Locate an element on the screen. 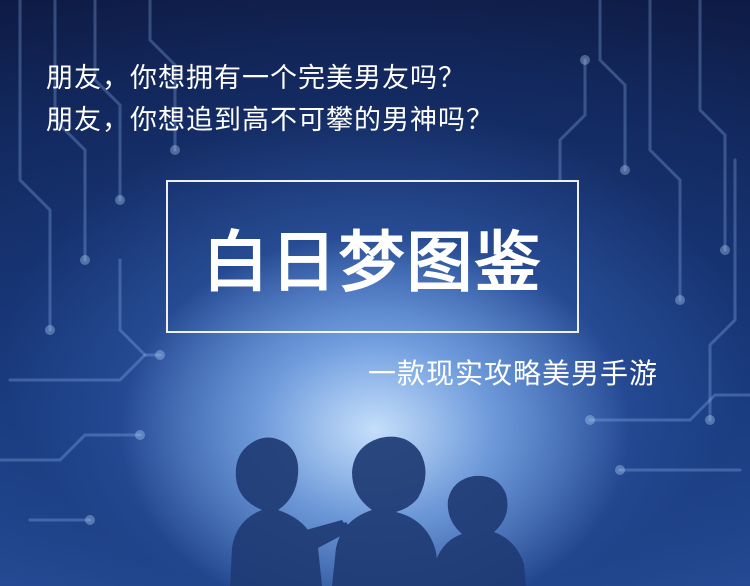  title-frame: 白日梦图鉴 is located at coordinates (372, 256).